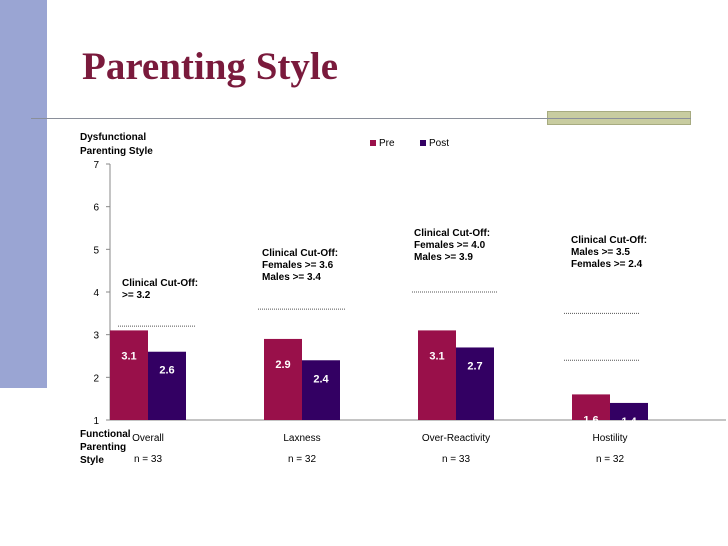 The width and height of the screenshot is (728, 546). Describe the element at coordinates (321, 379) in the screenshot. I see `bar-value-label: 2.4` at that location.